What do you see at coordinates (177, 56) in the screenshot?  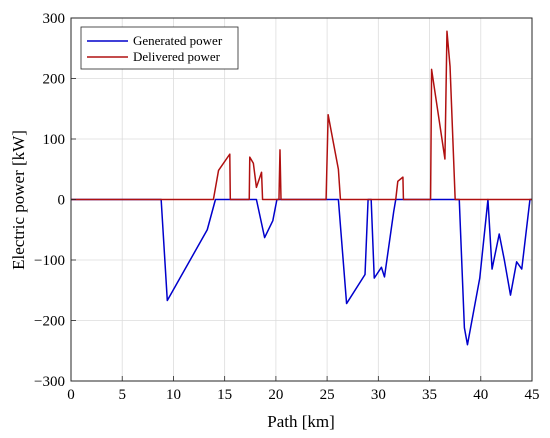 I see `legend-label-delivered: Delivered power` at bounding box center [177, 56].